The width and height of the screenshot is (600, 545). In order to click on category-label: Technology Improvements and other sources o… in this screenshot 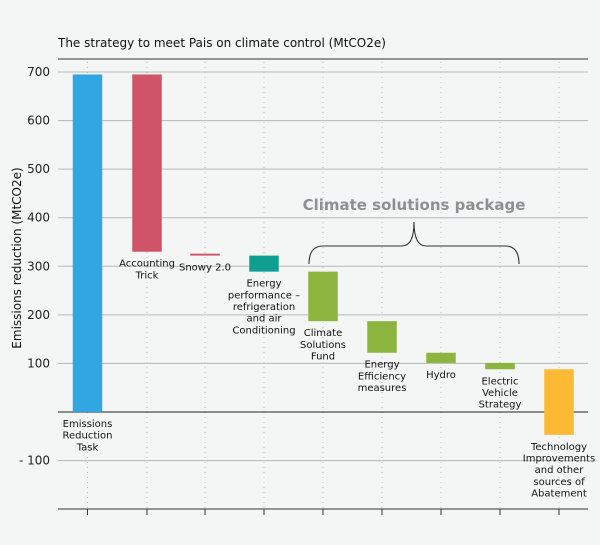, I will do `click(559, 471)`.